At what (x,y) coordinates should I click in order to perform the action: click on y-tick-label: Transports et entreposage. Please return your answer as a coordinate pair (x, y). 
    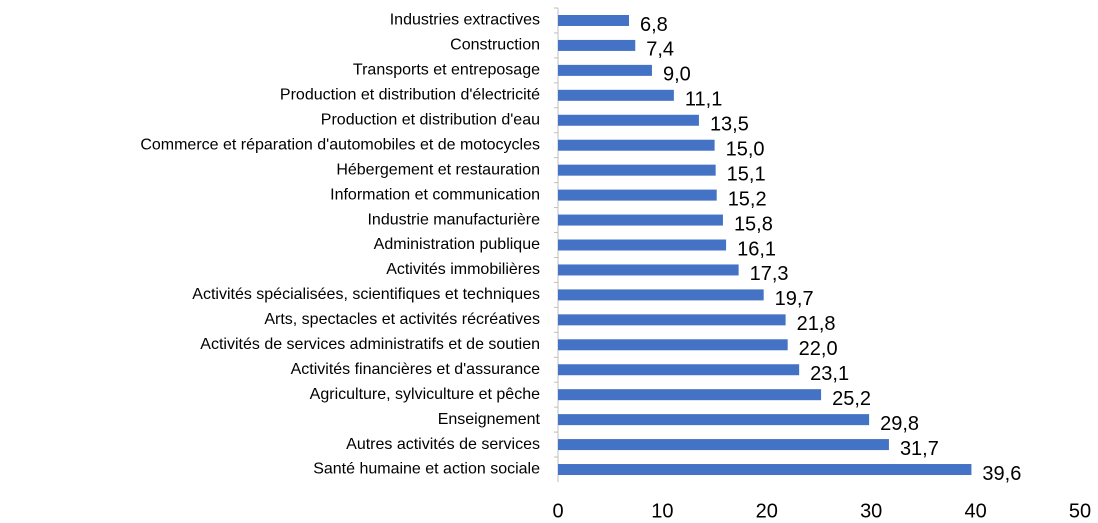
    Looking at the image, I should click on (446, 70).